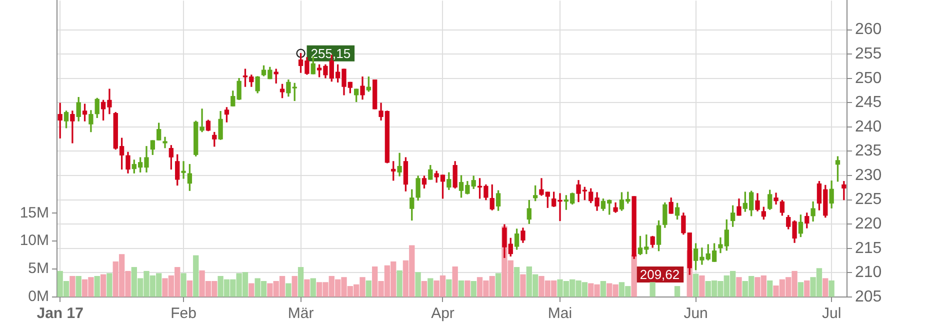 This screenshot has height=328, width=935. Describe the element at coordinates (34, 213) in the screenshot. I see `y2-tick-label: 15M` at that location.